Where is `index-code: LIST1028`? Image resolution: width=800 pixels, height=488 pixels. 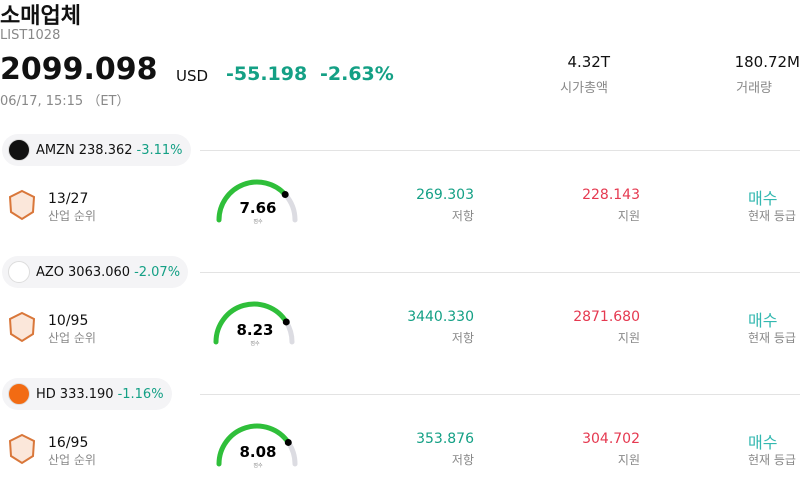 index-code: LIST1028 is located at coordinates (30, 35).